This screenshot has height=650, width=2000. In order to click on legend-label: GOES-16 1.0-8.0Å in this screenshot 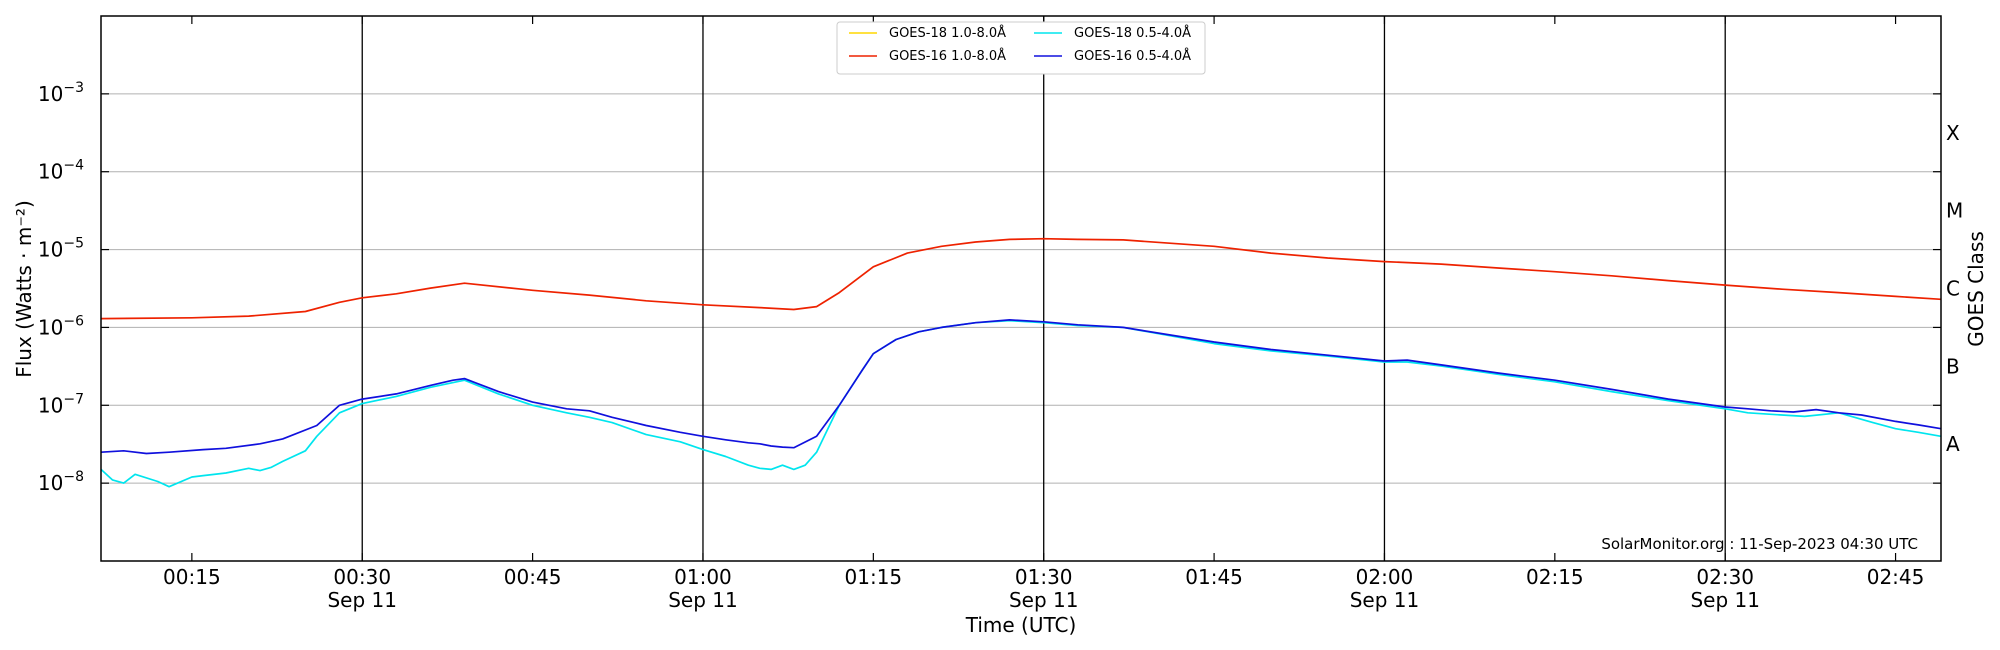, I will do `click(947, 56)`.